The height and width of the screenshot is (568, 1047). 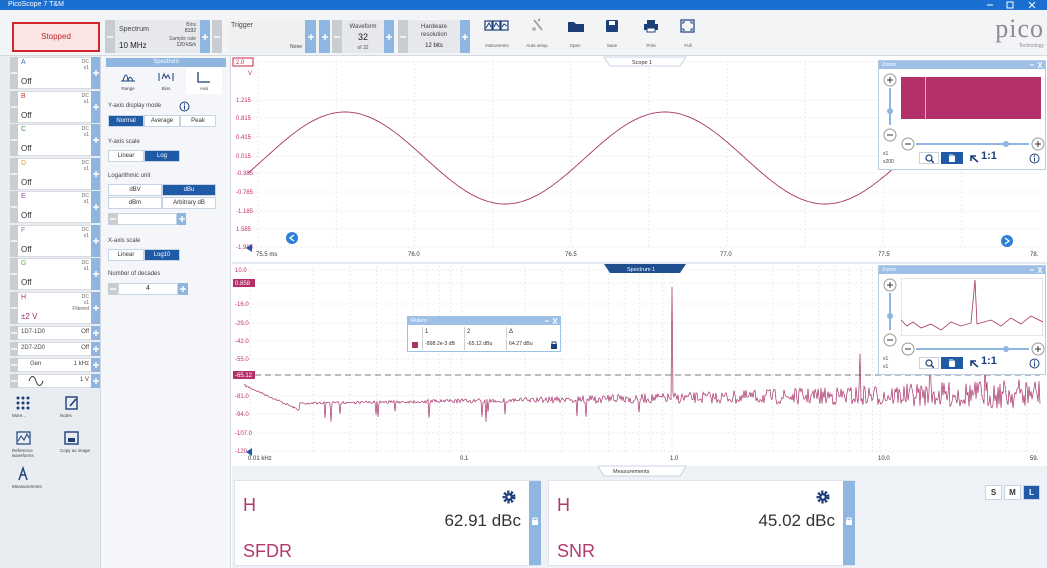 What do you see at coordinates (166, 81) in the screenshot?
I see `settings-tab: Bins` at bounding box center [166, 81].